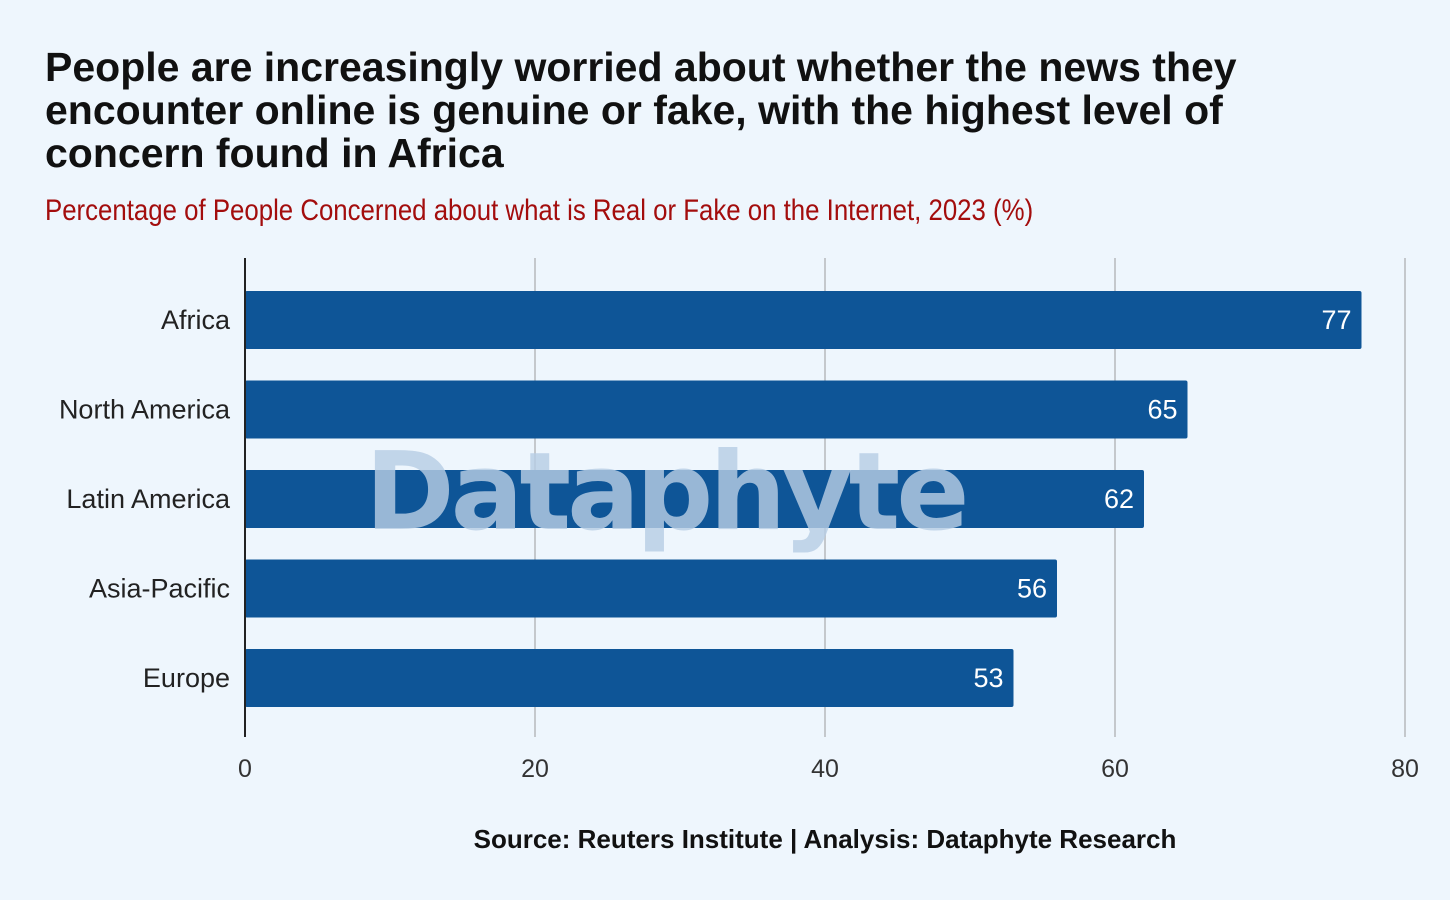  I want to click on category-label: Africa, so click(196, 320).